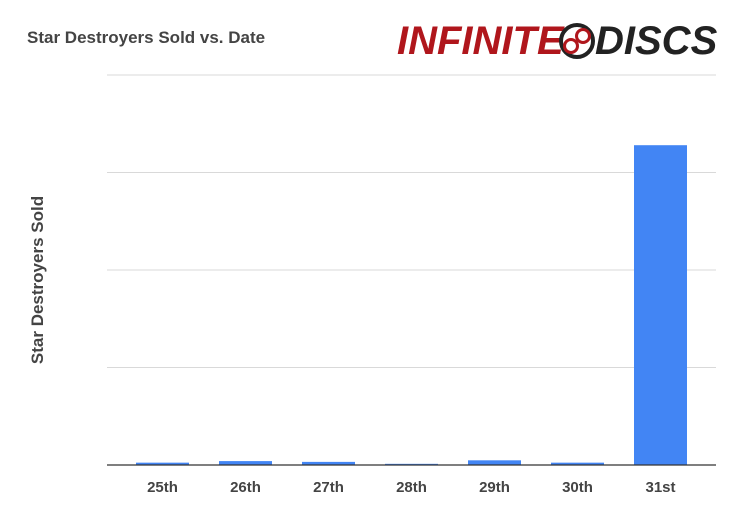 The height and width of the screenshot is (523, 742). Describe the element at coordinates (245, 487) in the screenshot. I see `x-tick-label: 26th` at that location.